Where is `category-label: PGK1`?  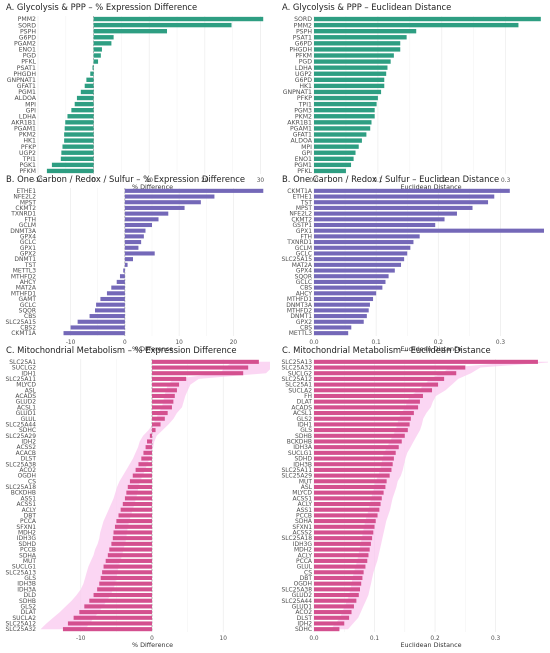 category-label: PGK1 is located at coordinates (27, 165).